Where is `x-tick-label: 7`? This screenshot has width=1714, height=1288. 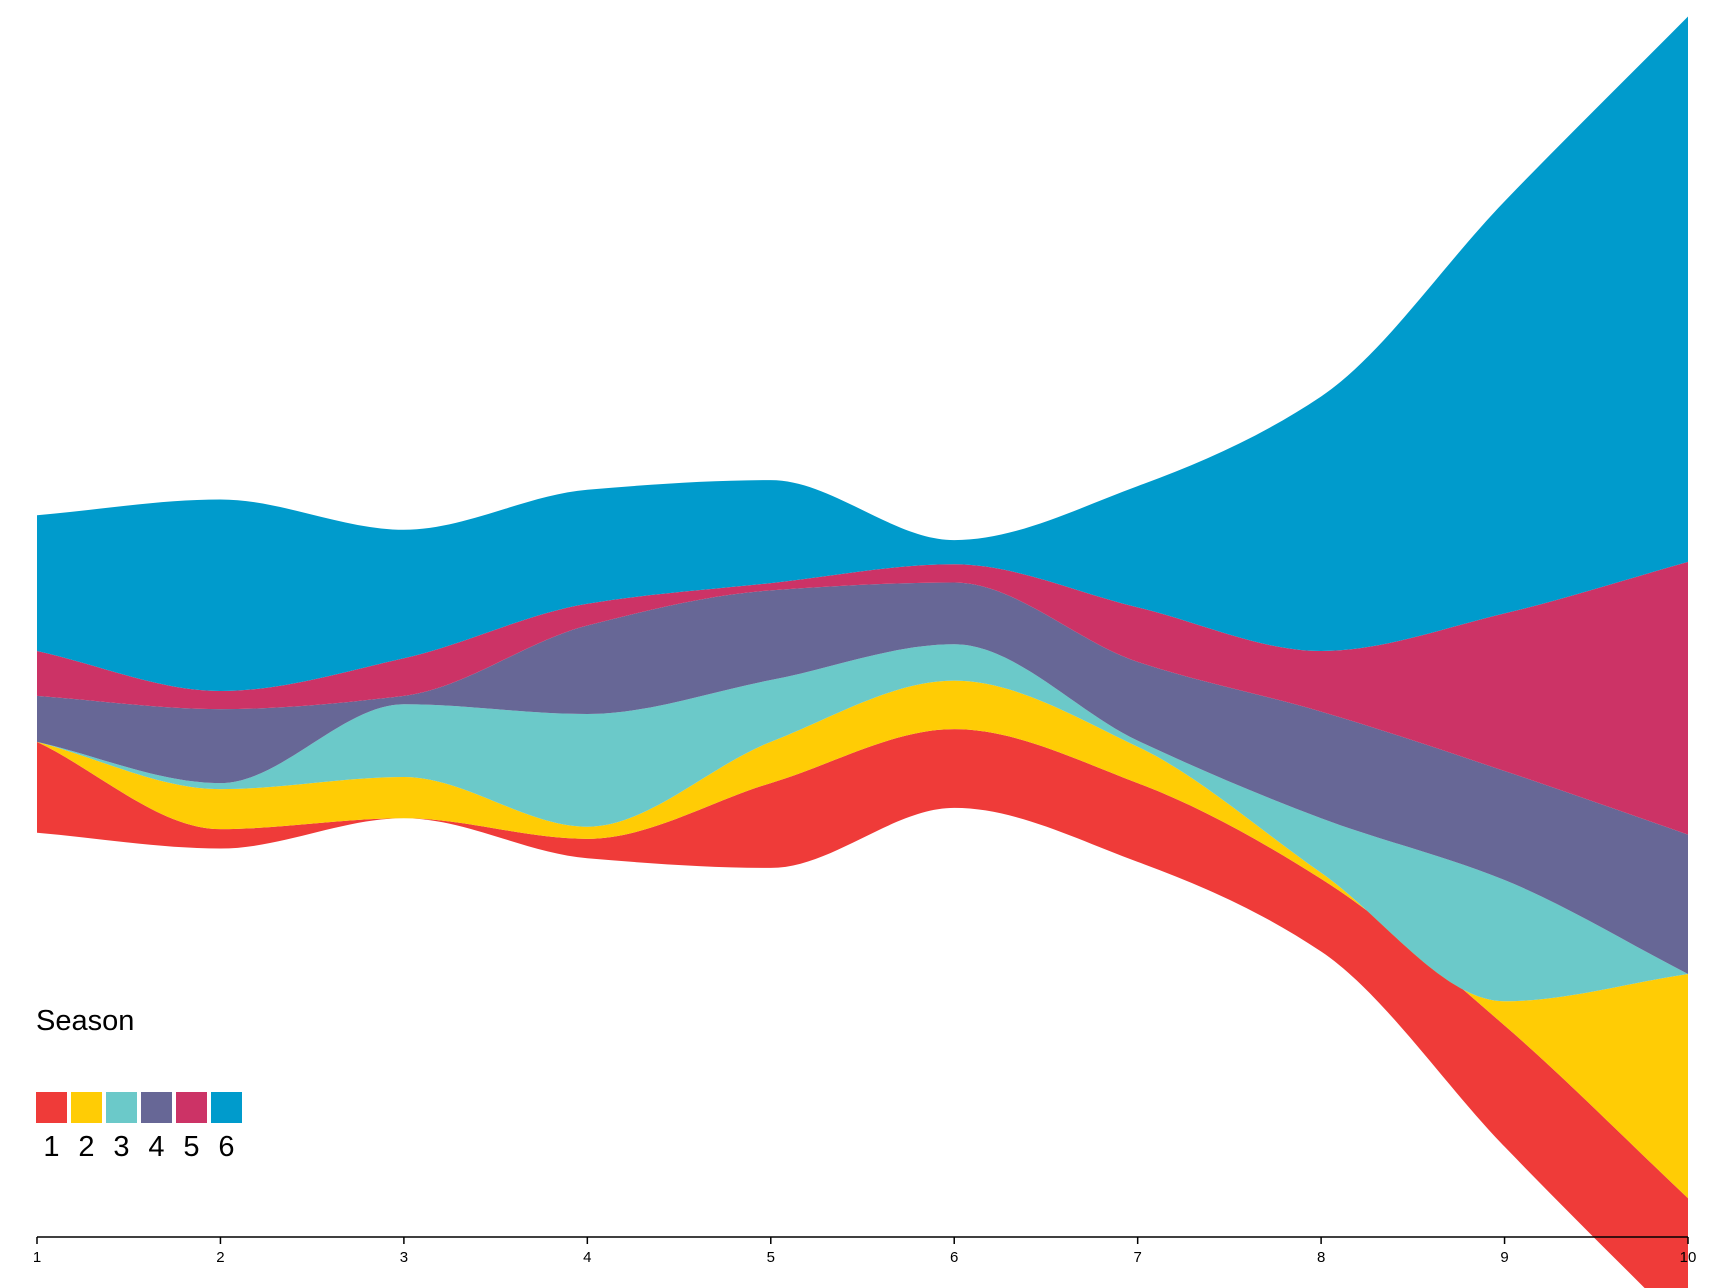
x-tick-label: 7 is located at coordinates (1137, 1257).